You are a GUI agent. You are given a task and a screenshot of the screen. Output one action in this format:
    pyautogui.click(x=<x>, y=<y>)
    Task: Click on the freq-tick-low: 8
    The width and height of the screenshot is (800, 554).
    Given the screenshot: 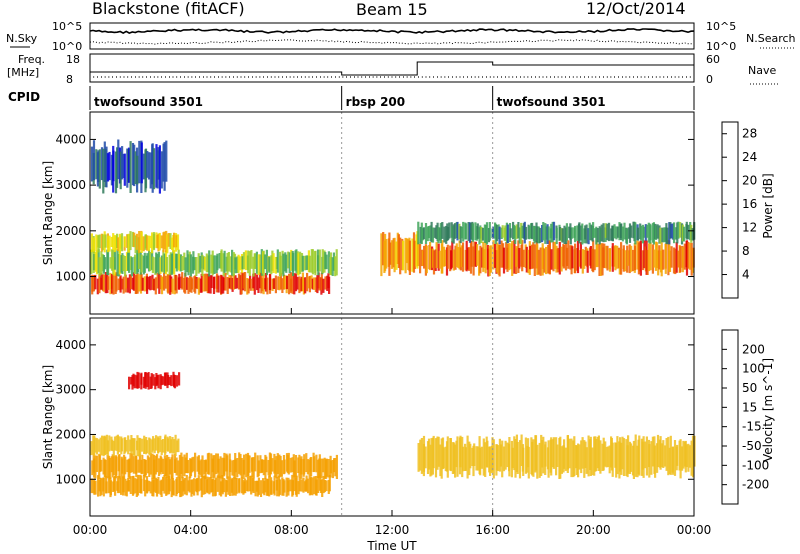 What is the action you would take?
    pyautogui.click(x=69, y=79)
    